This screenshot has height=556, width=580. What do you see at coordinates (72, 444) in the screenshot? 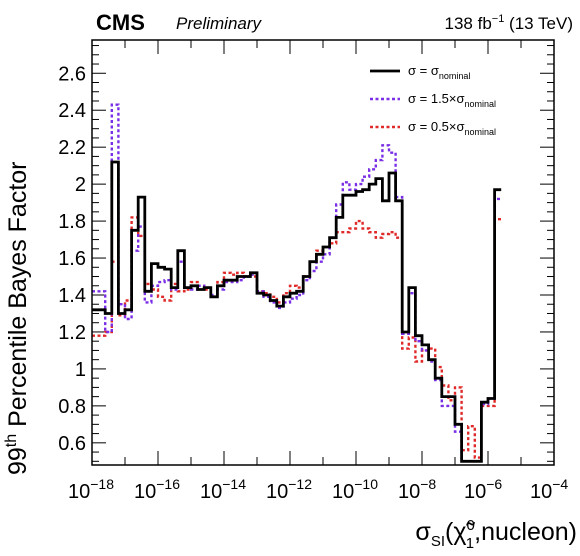
I see `y-tick-label: 0.6` at bounding box center [72, 444].